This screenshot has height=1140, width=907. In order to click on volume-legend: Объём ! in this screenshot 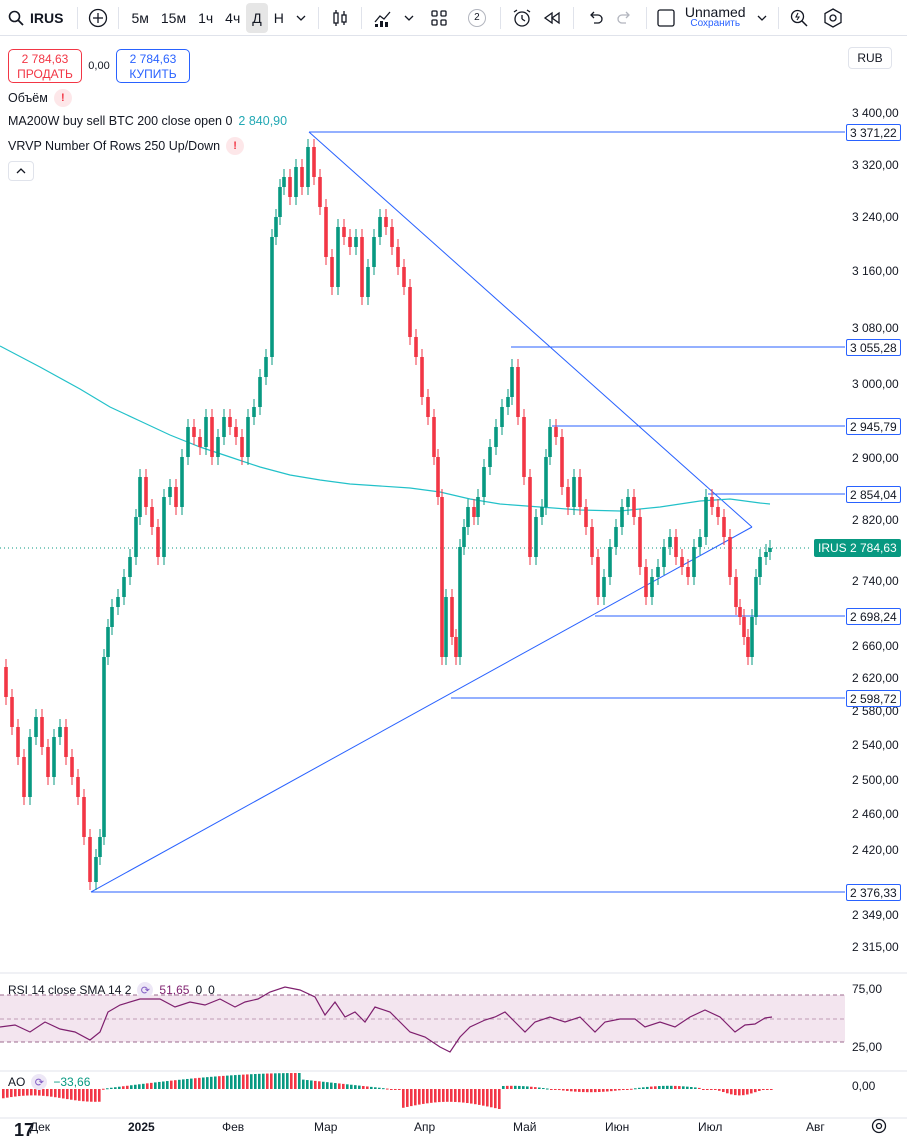, I will do `click(40, 98)`.